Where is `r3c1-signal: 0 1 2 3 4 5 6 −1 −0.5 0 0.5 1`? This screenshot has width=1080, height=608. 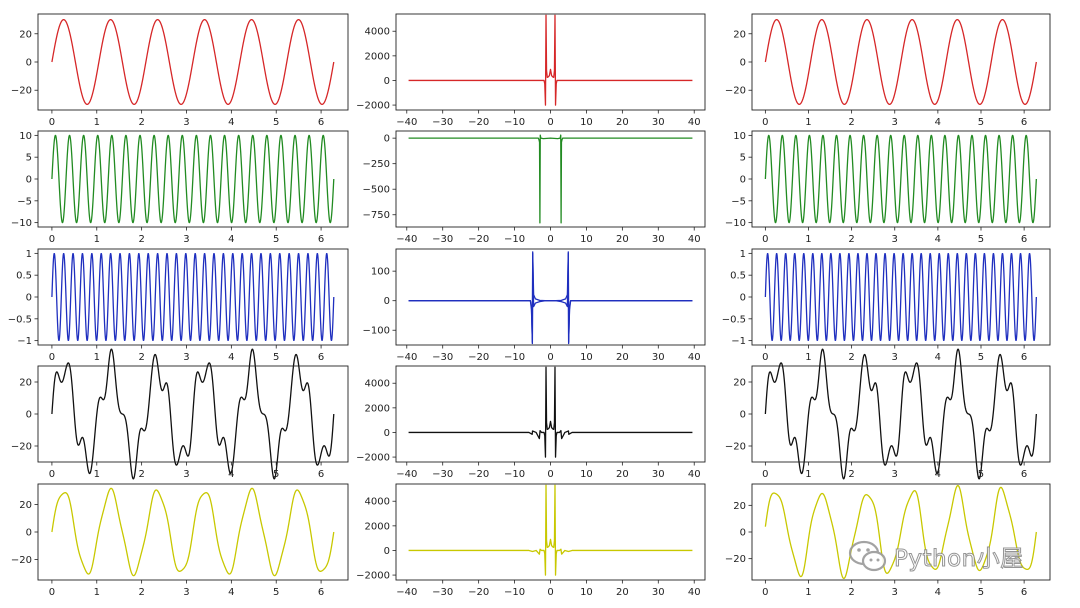
r3c1-signal: 0 1 2 3 4 5 6 −1 −0.5 0 0.5 1 is located at coordinates (178, 305).